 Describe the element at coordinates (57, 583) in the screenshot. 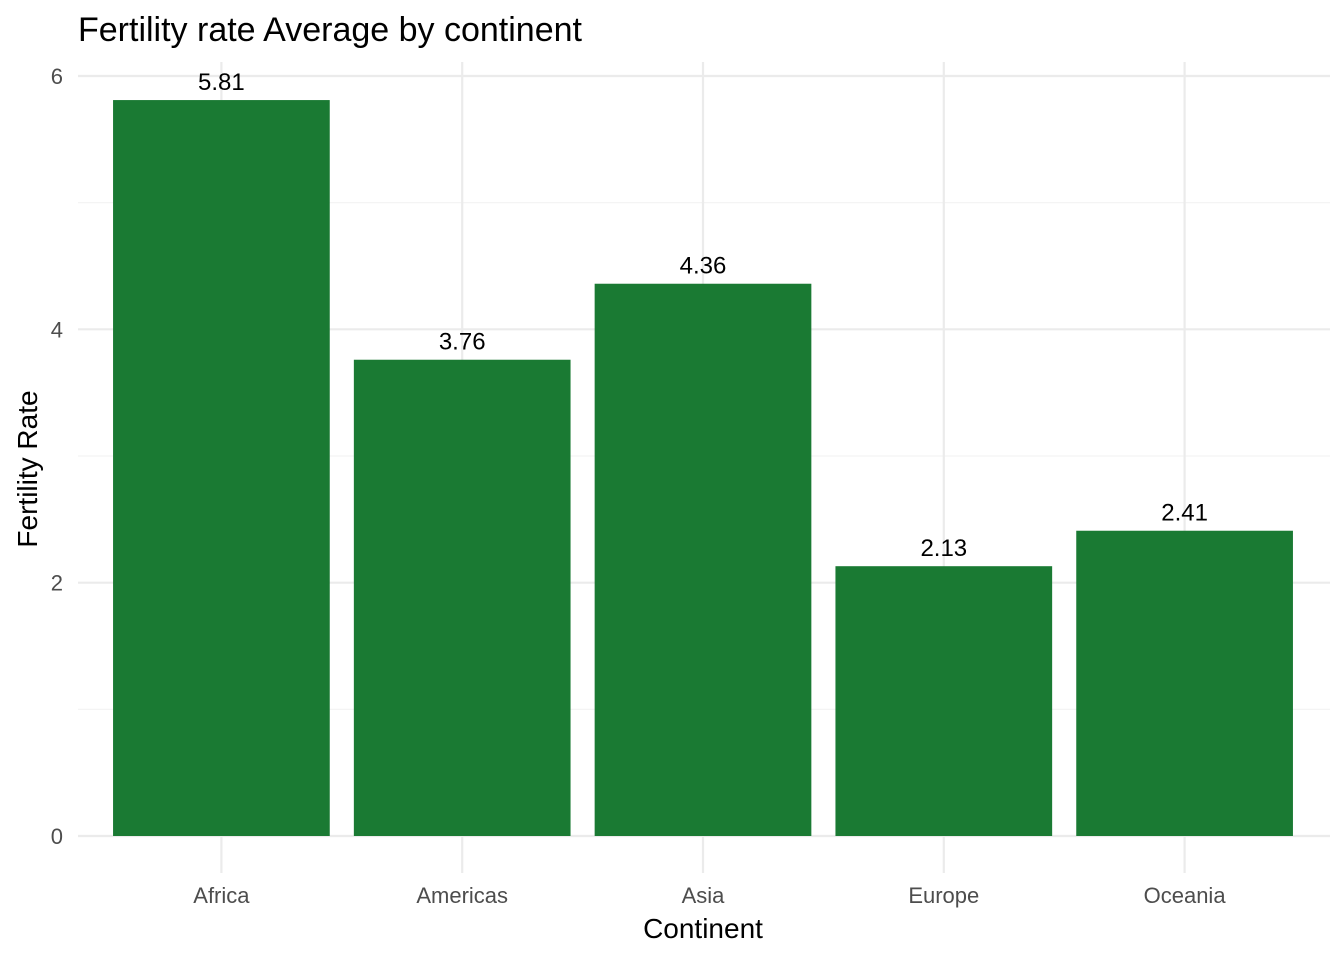

I see `y-tick-label: 2` at that location.